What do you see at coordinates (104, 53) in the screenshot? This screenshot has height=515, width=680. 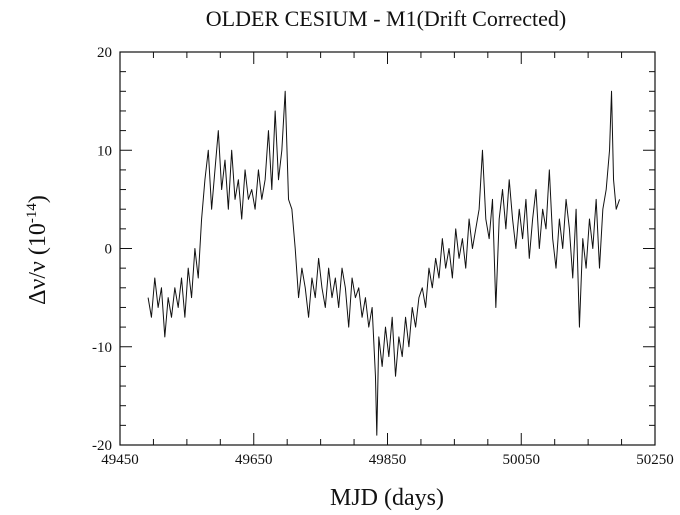 I see `y-tick-label: 20` at bounding box center [104, 53].